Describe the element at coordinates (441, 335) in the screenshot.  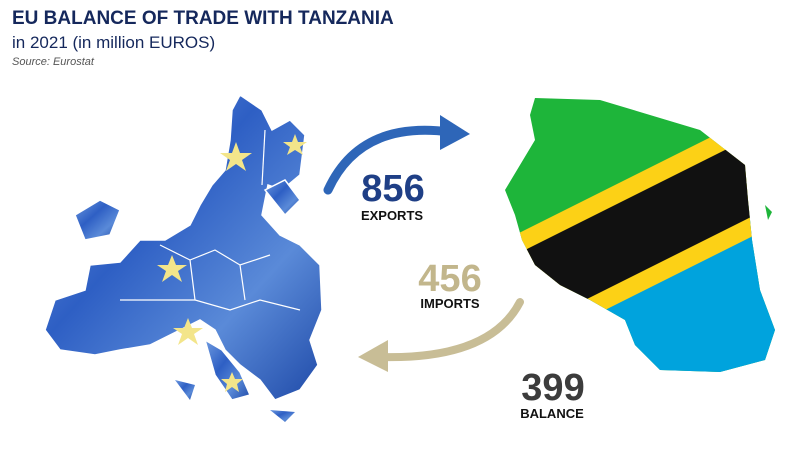
I see `imports-arrow` at that location.